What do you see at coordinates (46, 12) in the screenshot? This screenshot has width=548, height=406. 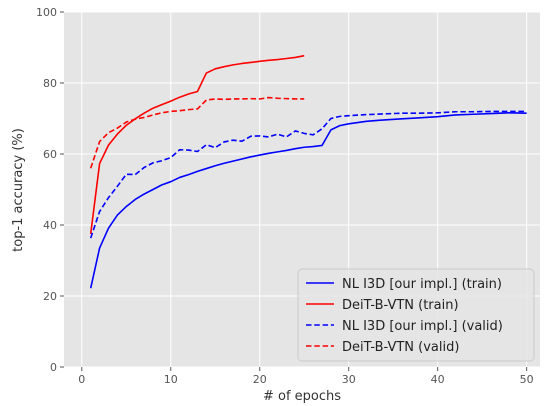 I see `y-tick-label: 100` at bounding box center [46, 12].